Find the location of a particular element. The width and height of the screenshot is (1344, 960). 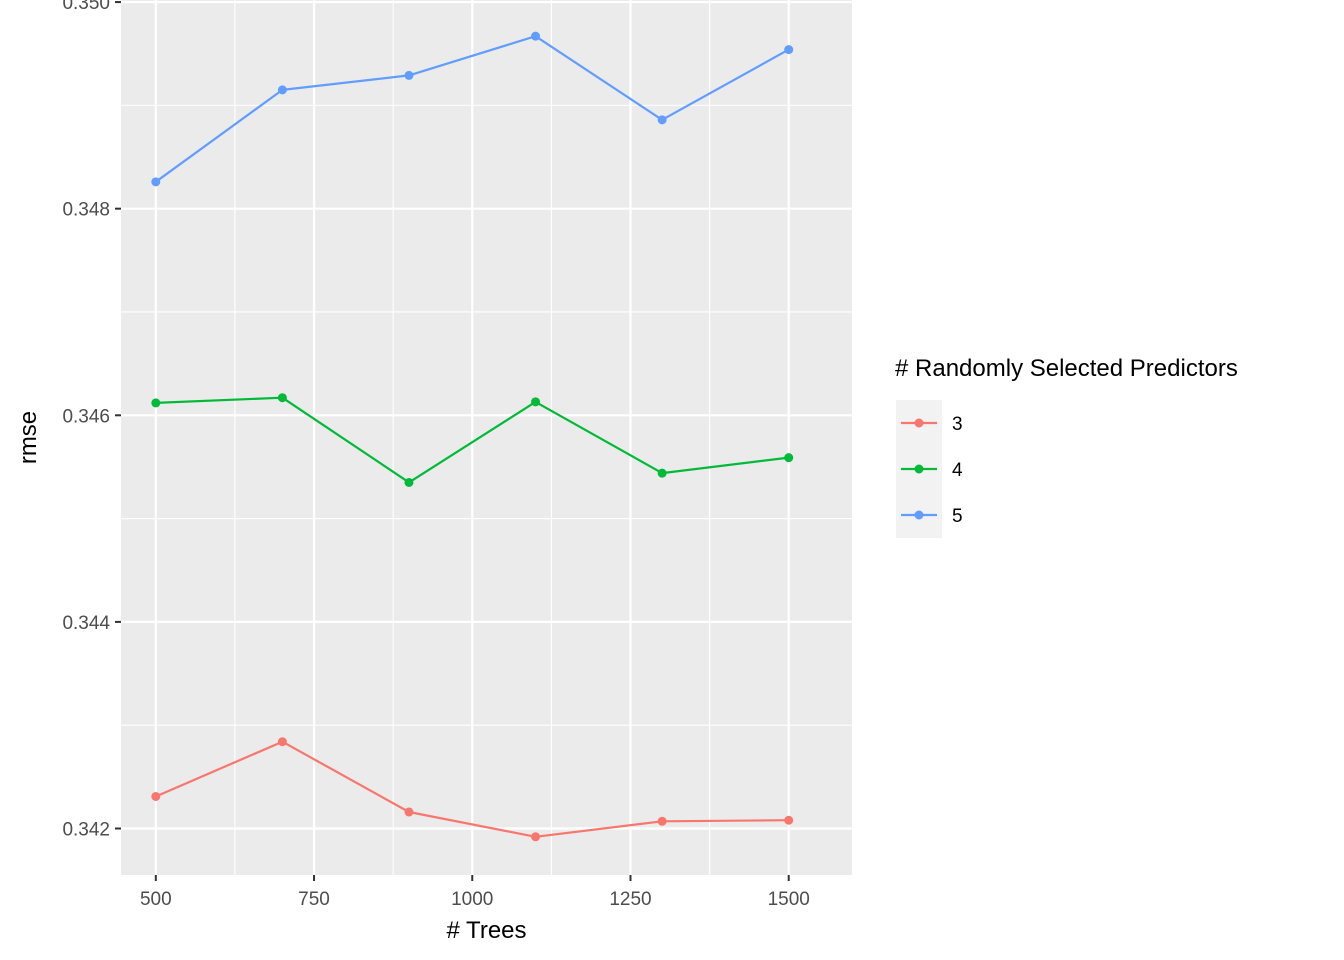

x-tick-label: 1000 is located at coordinates (472, 899).